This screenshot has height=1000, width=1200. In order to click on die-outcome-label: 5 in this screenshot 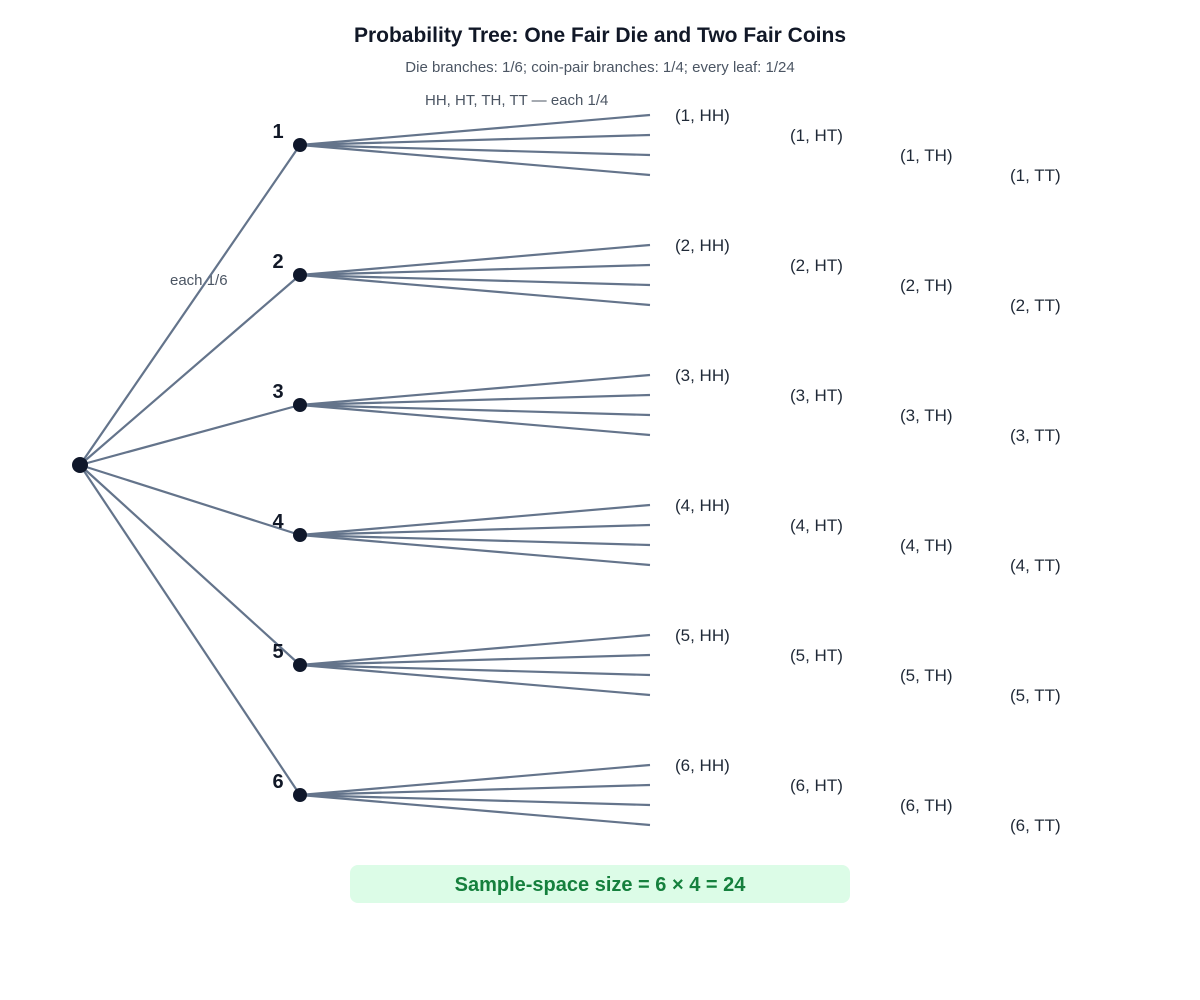, I will do `click(277, 652)`.